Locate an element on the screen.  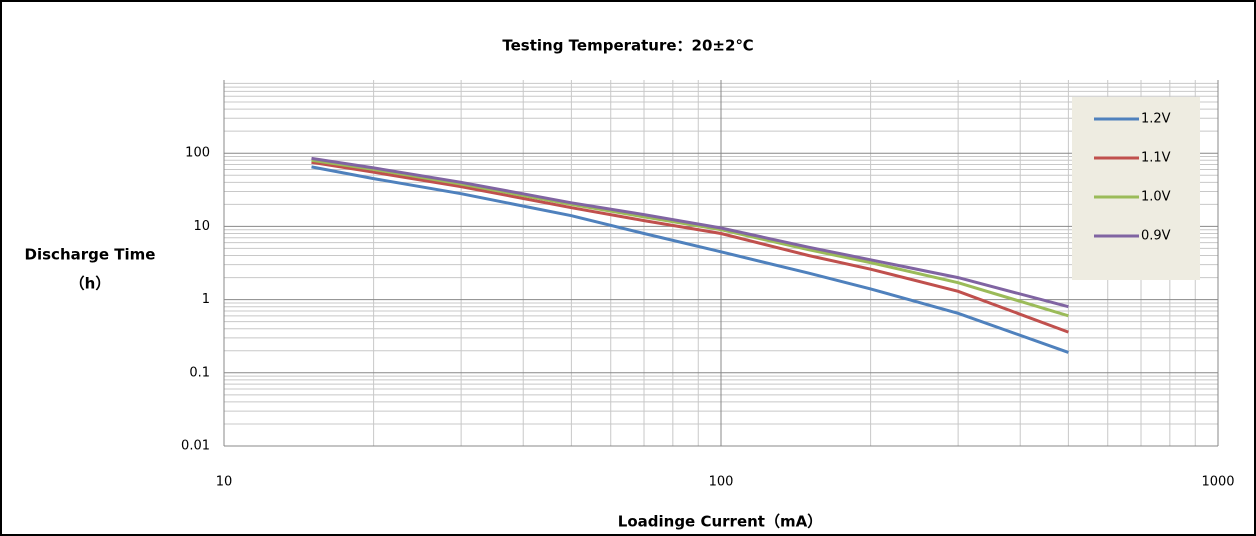
chart-title: Testing Temperature：20±2℃ is located at coordinates (627, 46).